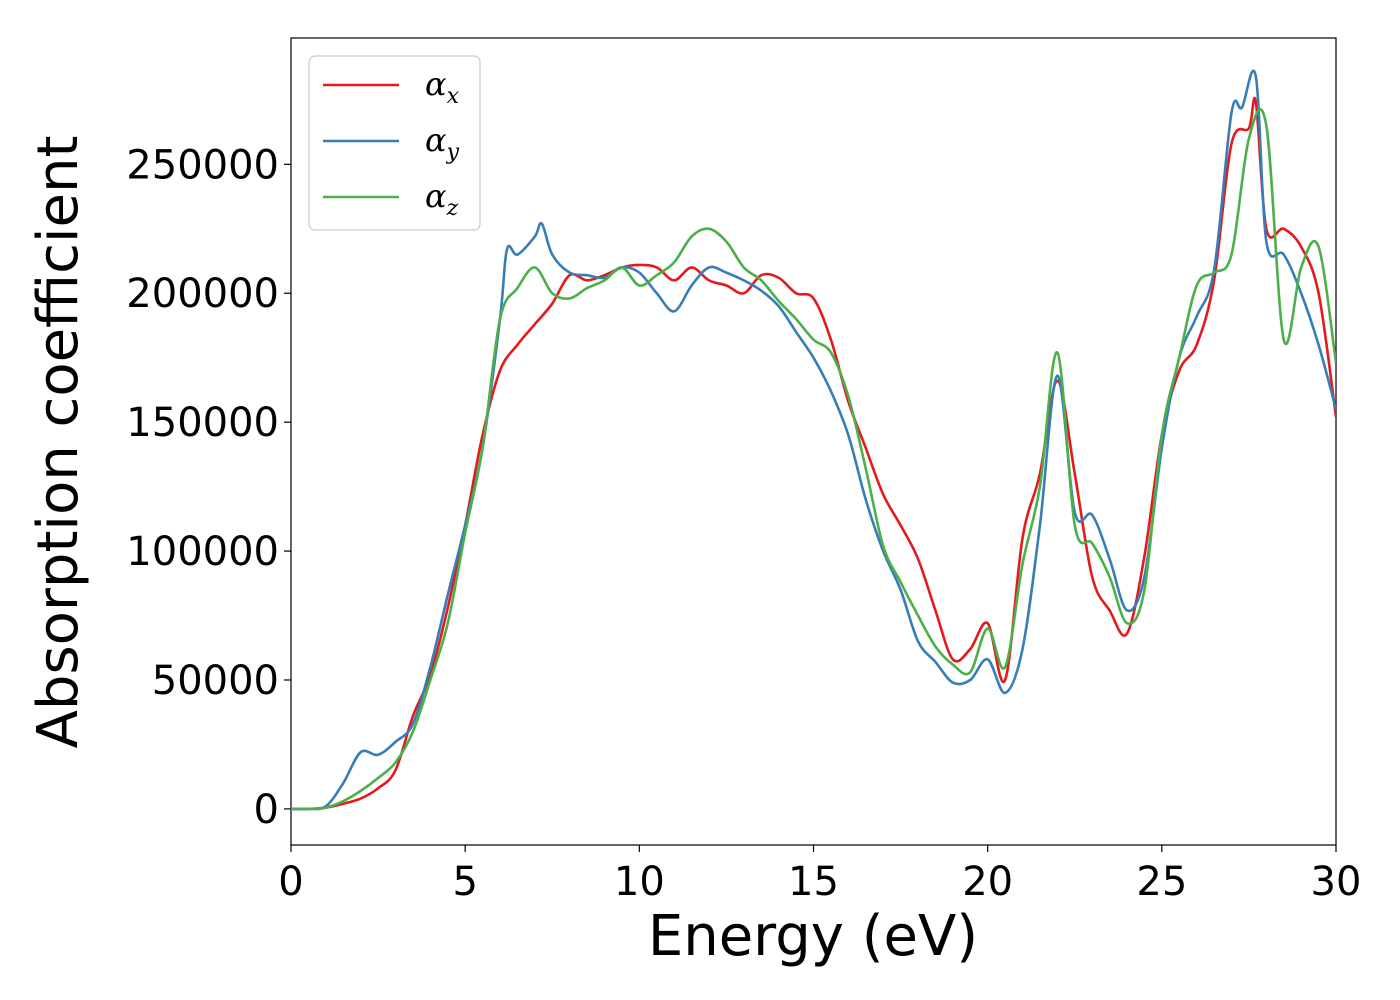  I want to click on y-axis-label: Absorption coefficient, so click(58, 442).